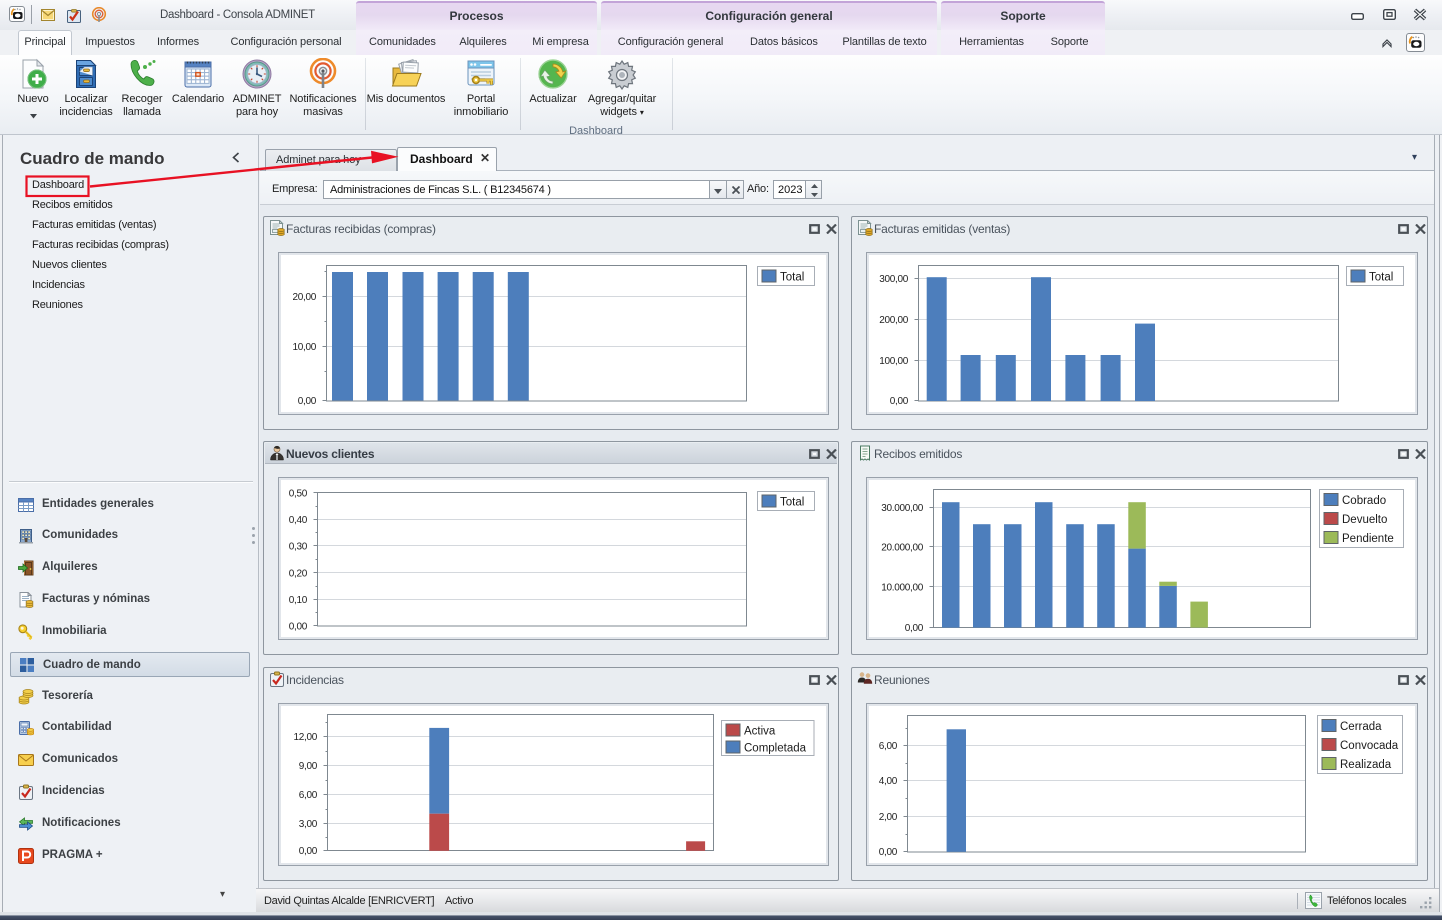  I want to click on svg-text: 0,50, so click(298, 494).